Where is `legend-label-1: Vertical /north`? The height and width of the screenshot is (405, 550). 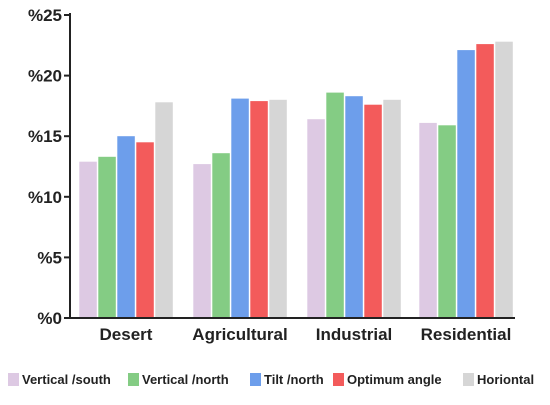
legend-label-1: Vertical /north is located at coordinates (185, 379).